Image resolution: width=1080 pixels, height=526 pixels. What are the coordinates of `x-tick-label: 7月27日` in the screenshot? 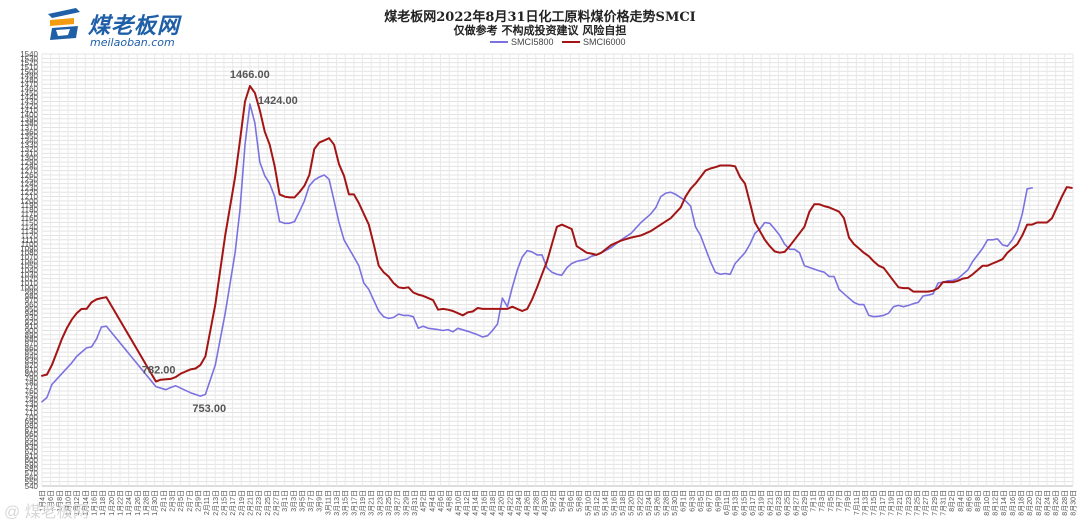 It's located at (926, 503).